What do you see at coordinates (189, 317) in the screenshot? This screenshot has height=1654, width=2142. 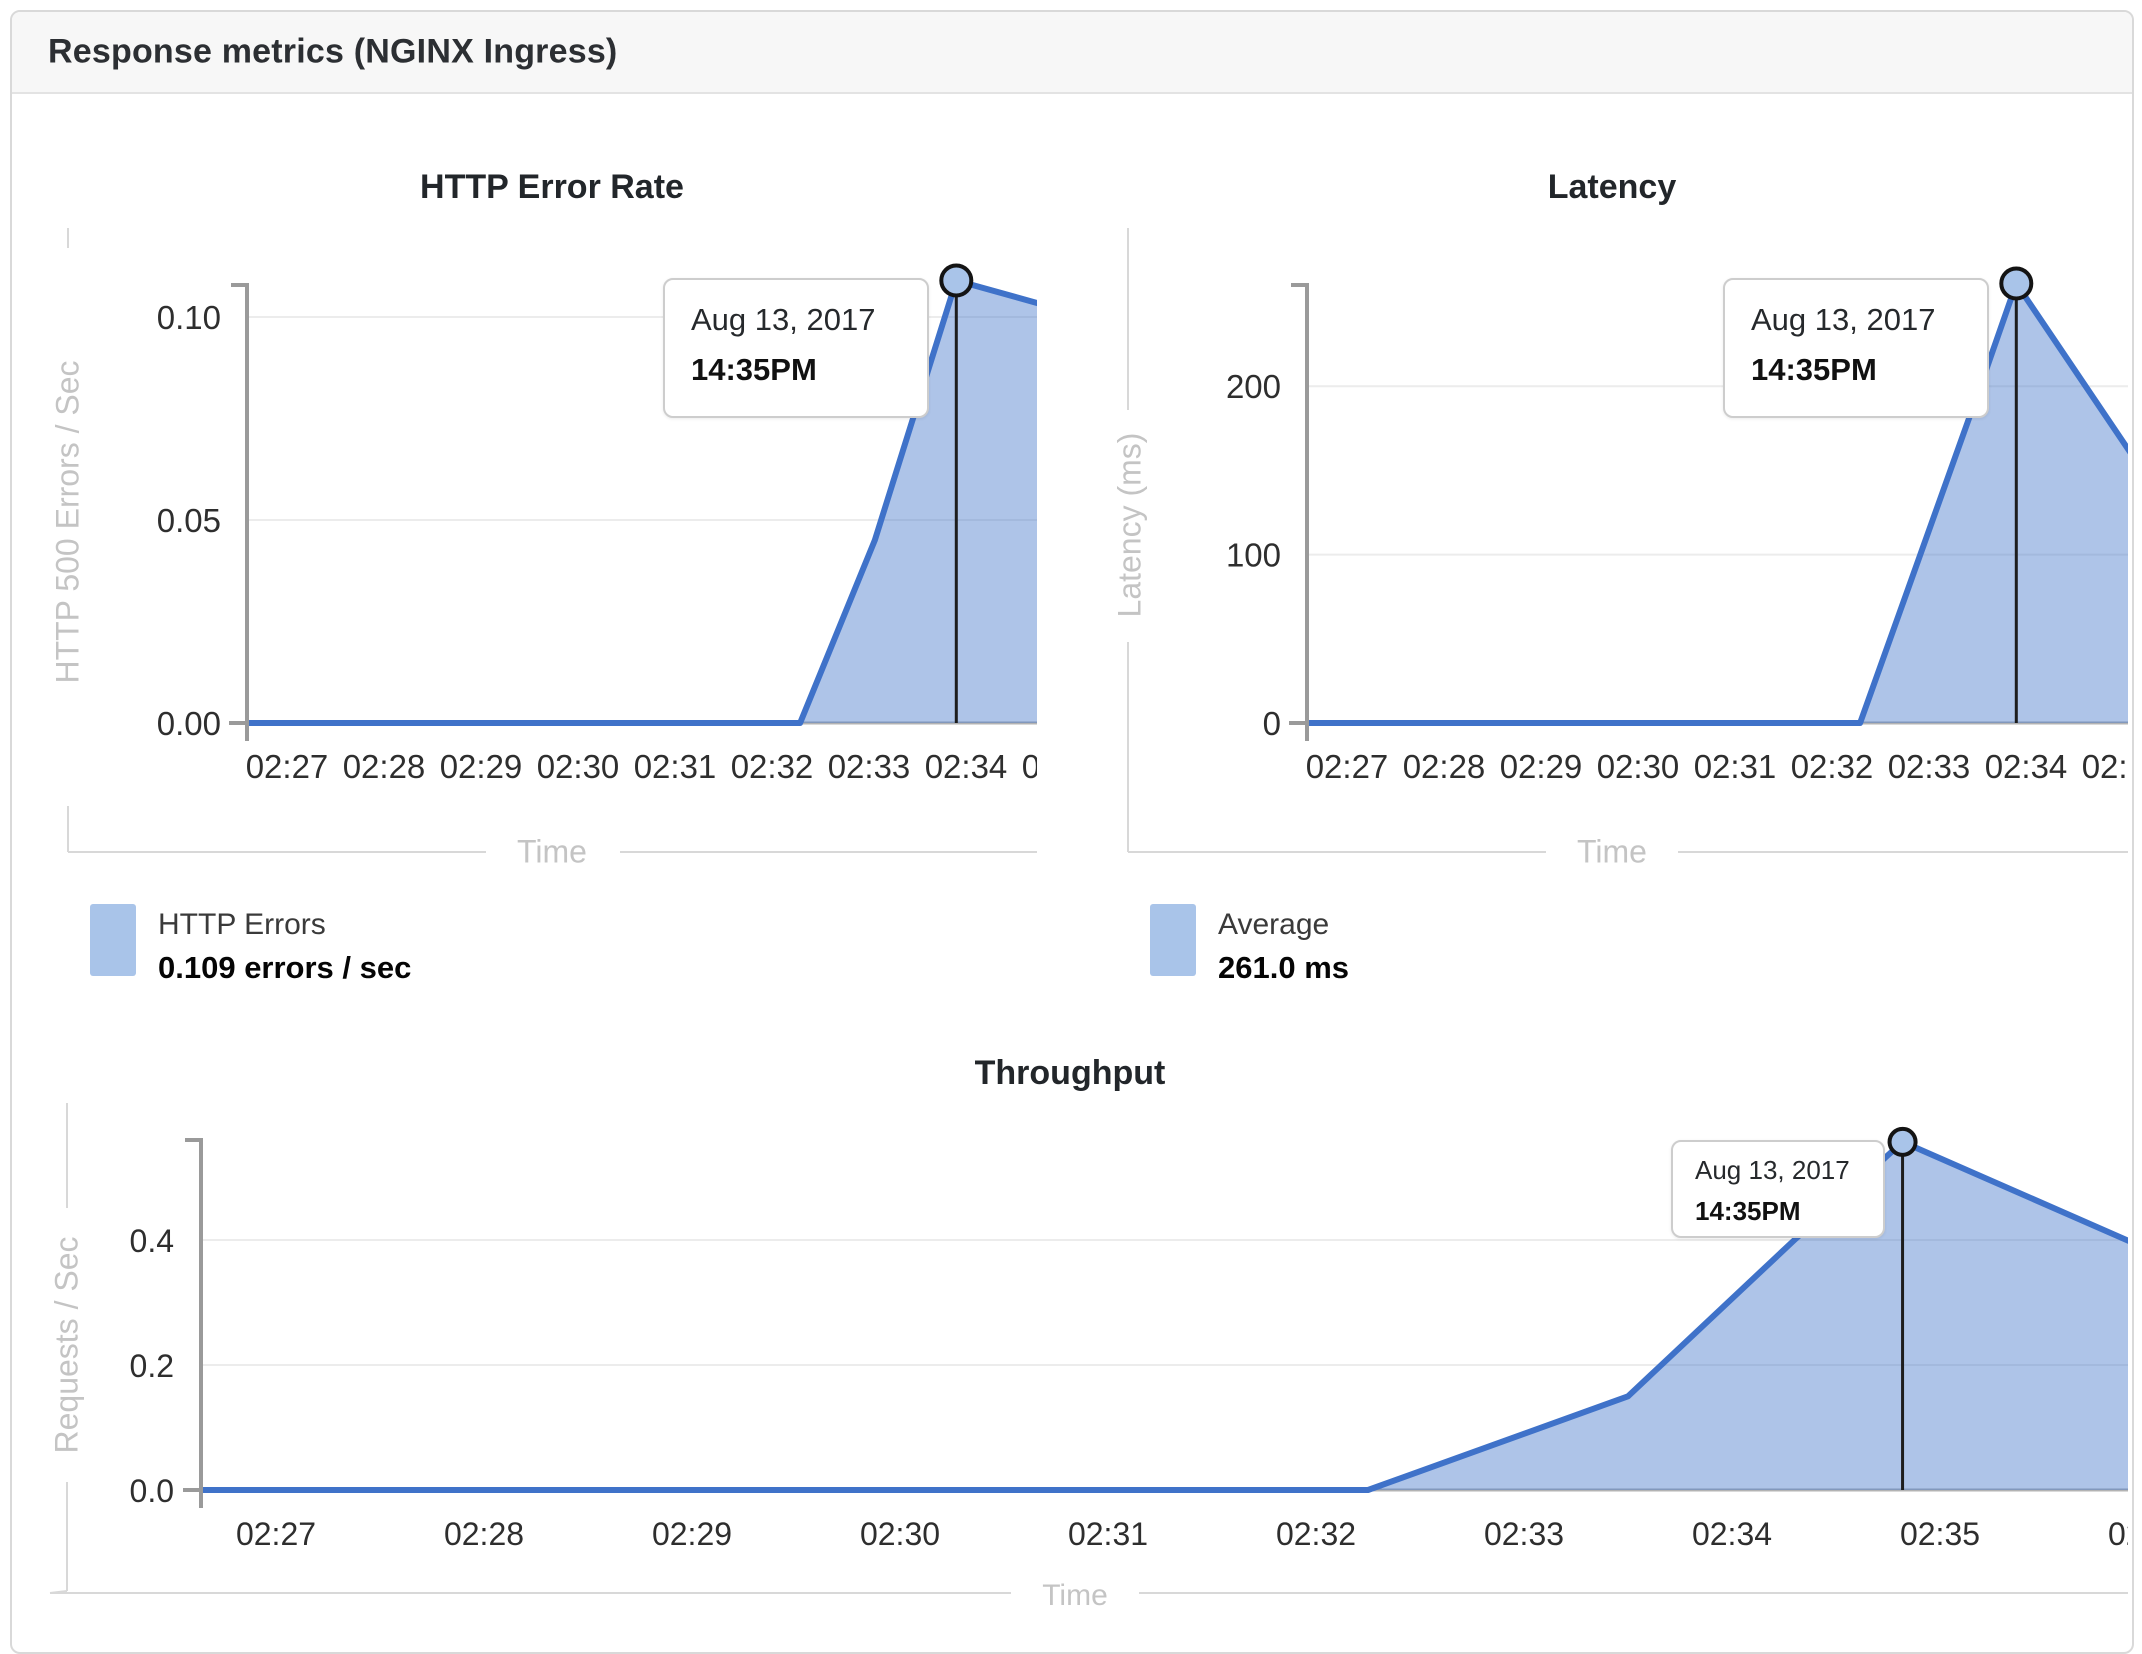 I see `y-tick-label: 0.10` at bounding box center [189, 317].